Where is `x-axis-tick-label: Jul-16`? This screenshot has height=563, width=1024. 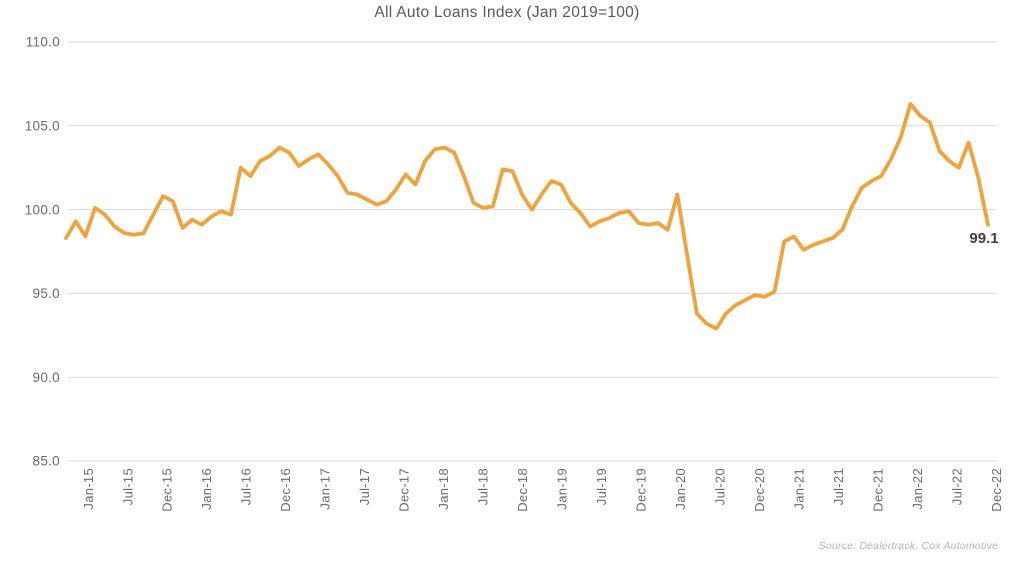 x-axis-tick-label: Jul-16 is located at coordinates (246, 486).